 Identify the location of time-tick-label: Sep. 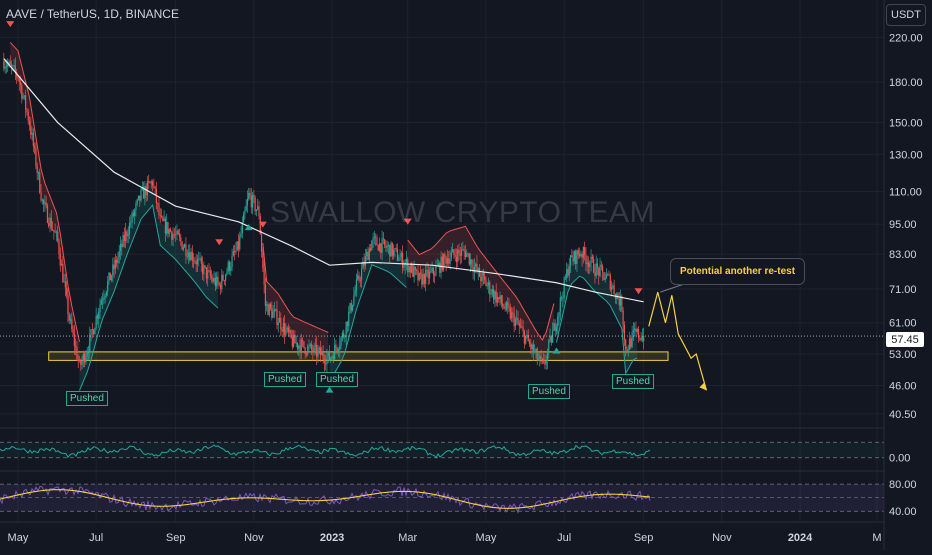
(176, 538).